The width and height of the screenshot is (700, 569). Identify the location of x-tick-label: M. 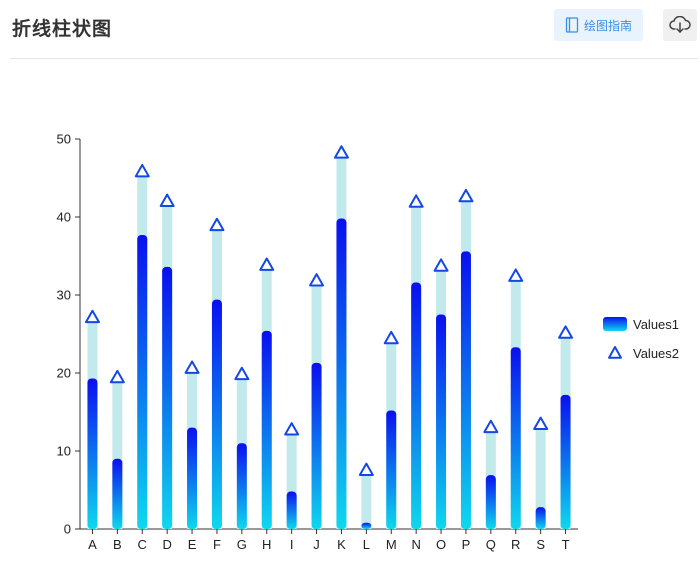
(391, 544).